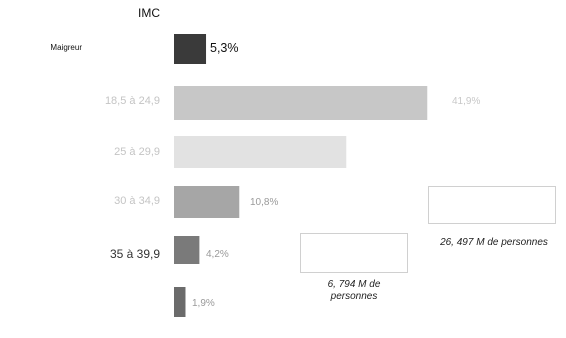  I want to click on range-label-3: 25 à 29,9, so click(137, 152).